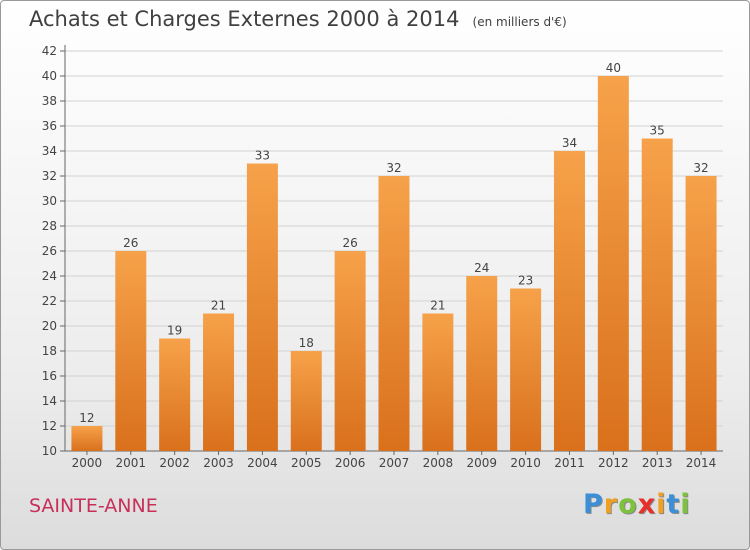 This screenshot has height=550, width=750. Describe the element at coordinates (611, 504) in the screenshot. I see `logo-letter: r` at that location.